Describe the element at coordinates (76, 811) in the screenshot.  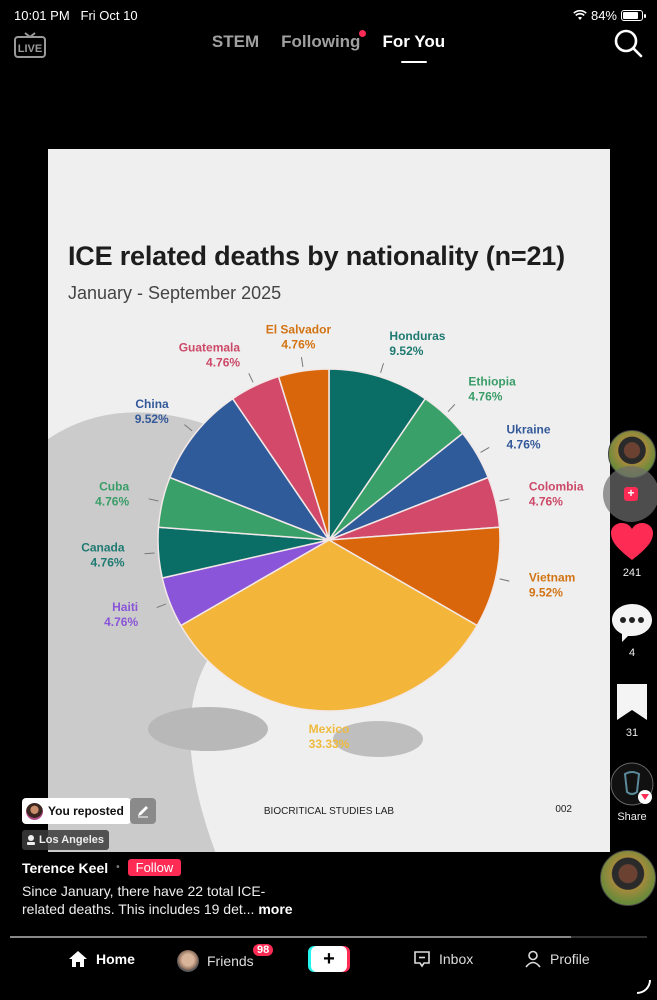
I see `you-reposted-chip: You reposted` at that location.